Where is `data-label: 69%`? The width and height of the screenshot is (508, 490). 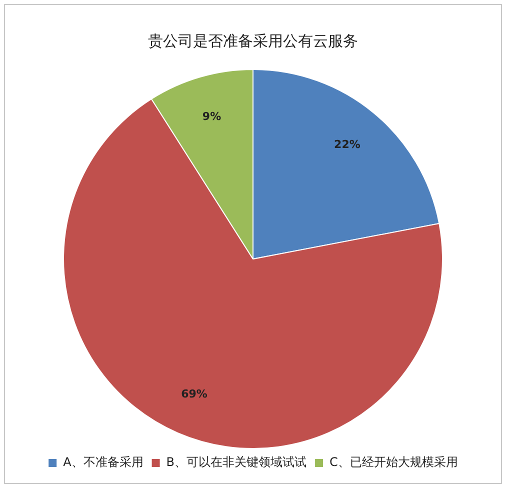 data-label: 69% is located at coordinates (194, 394).